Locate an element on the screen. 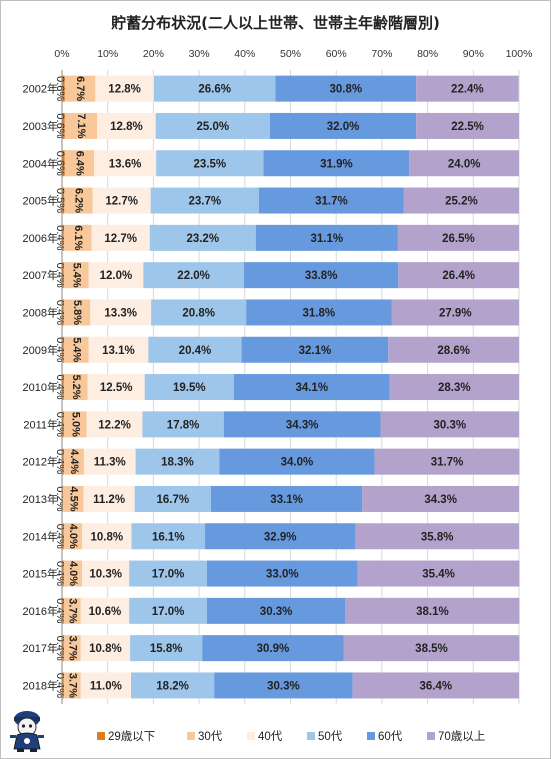 This screenshot has width=551, height=759. data-label: 19.5% is located at coordinates (189, 388).